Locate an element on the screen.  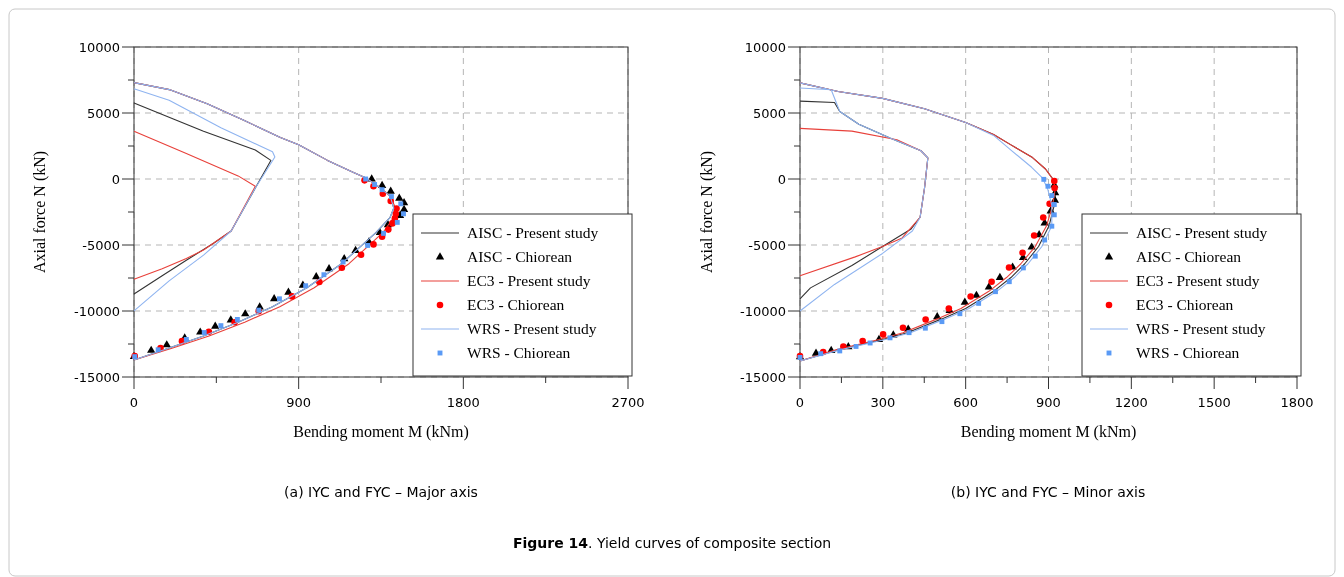
text: (a) IYC and FYC – Major axis is located at coordinates (381, 492).